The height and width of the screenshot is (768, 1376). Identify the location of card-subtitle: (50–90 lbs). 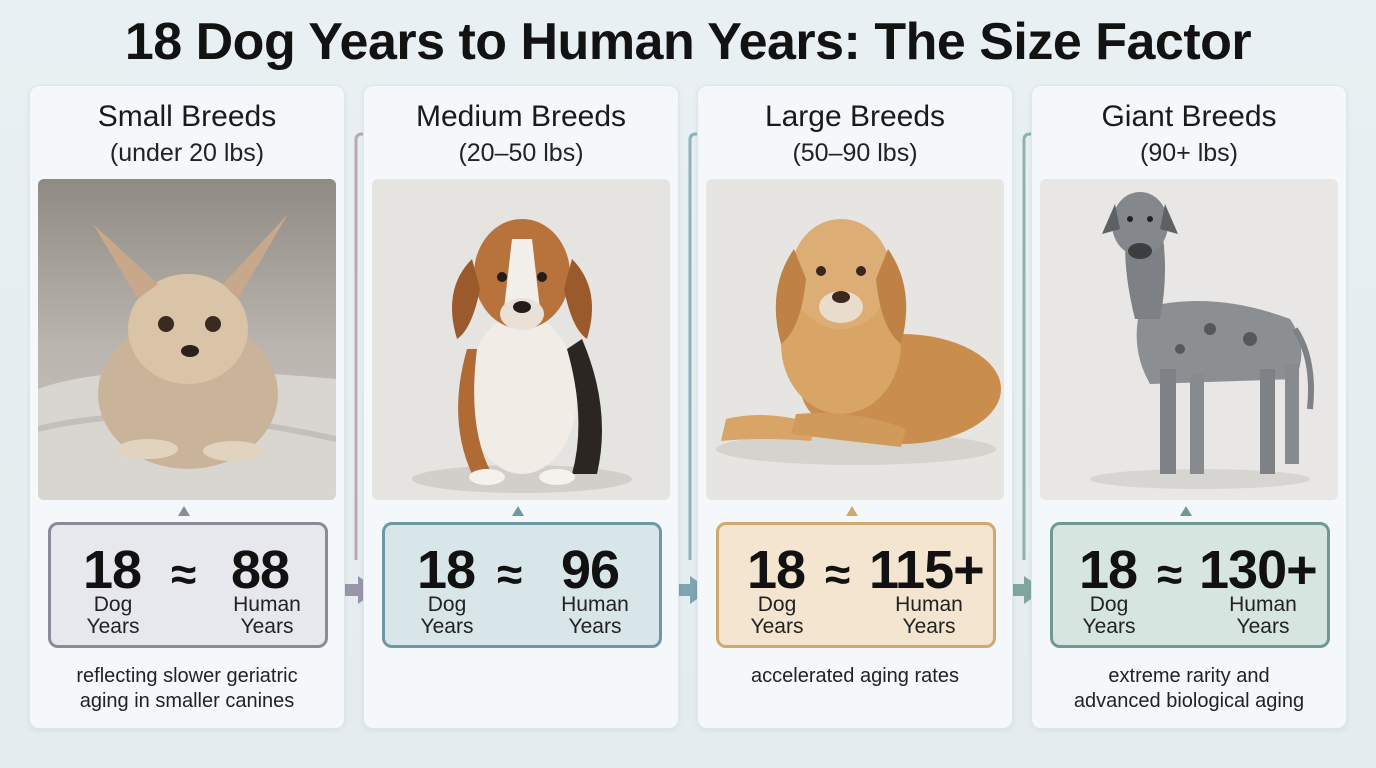
(855, 153).